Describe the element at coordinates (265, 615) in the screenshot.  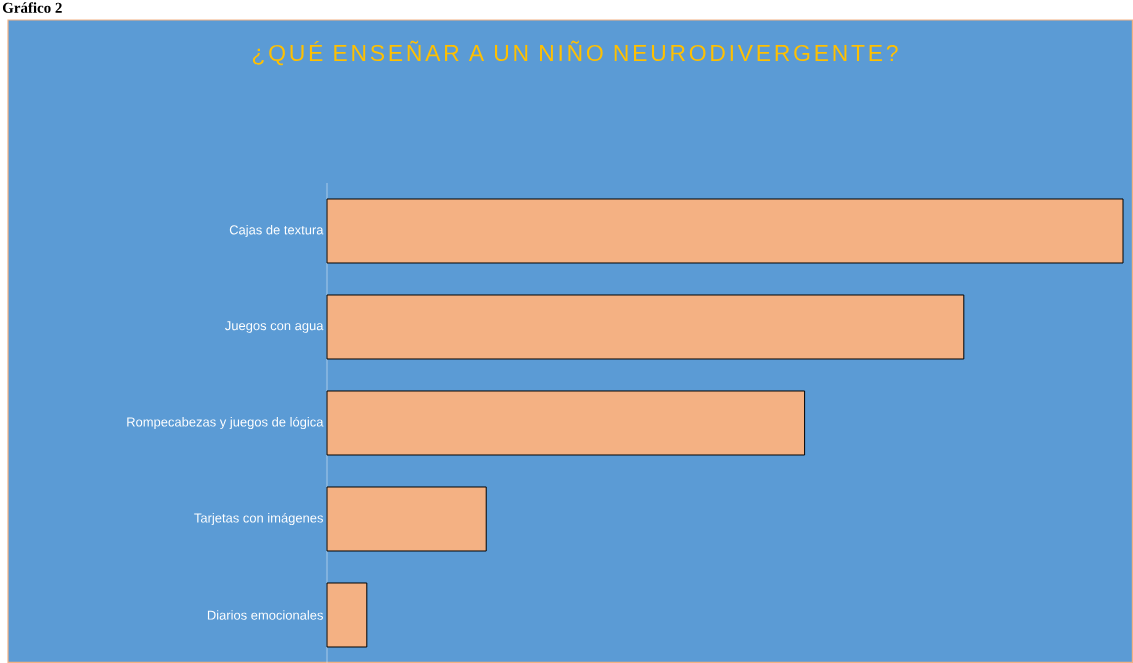
I see `y-tick-label: Diarios emocionales` at that location.